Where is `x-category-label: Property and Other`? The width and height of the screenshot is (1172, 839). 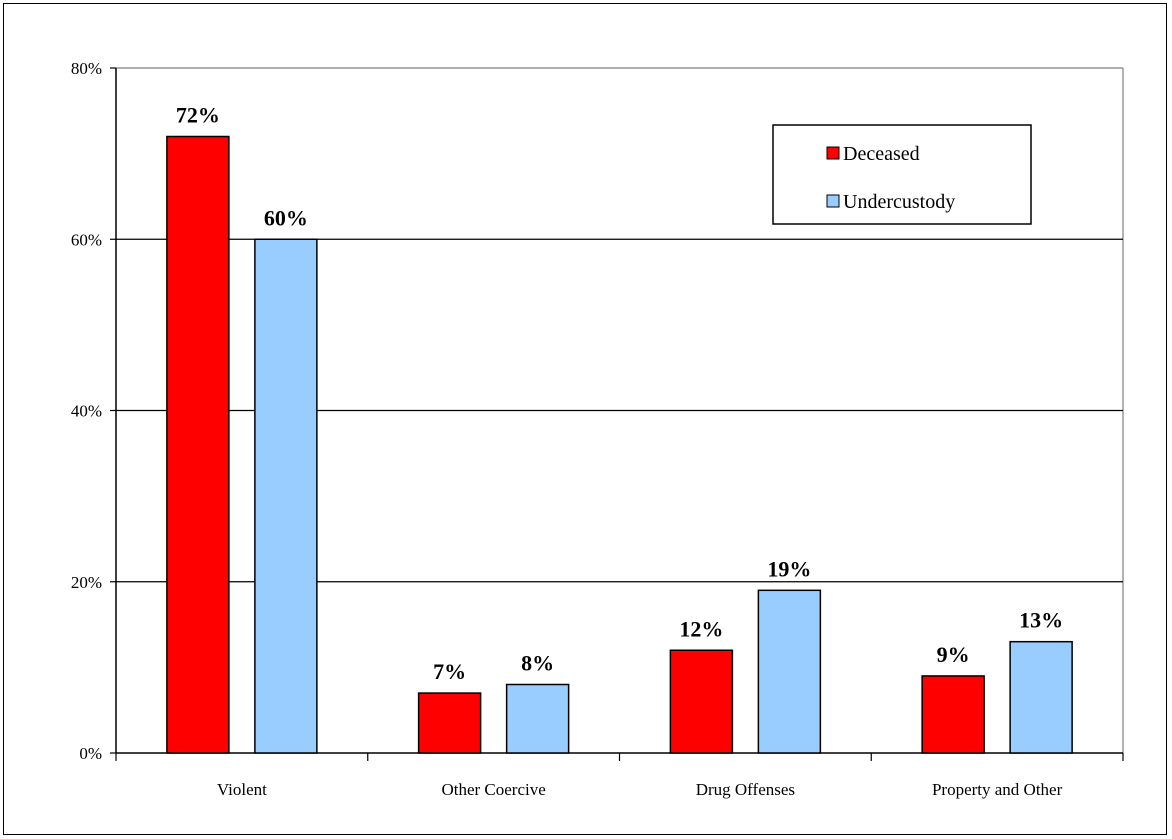 x-category-label: Property and Other is located at coordinates (997, 789).